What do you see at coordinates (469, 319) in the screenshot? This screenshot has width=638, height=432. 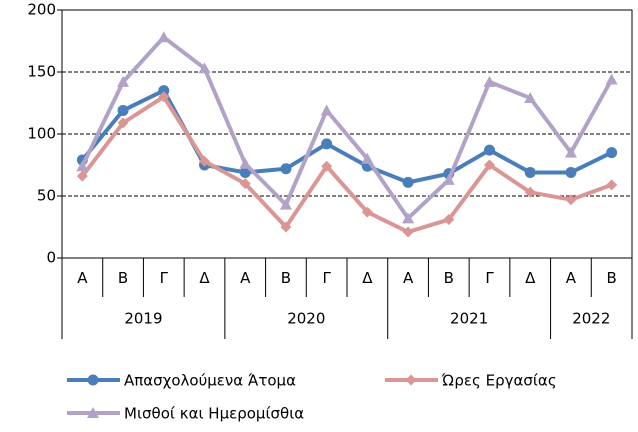 I see `x-group-label: 2021` at bounding box center [469, 319].